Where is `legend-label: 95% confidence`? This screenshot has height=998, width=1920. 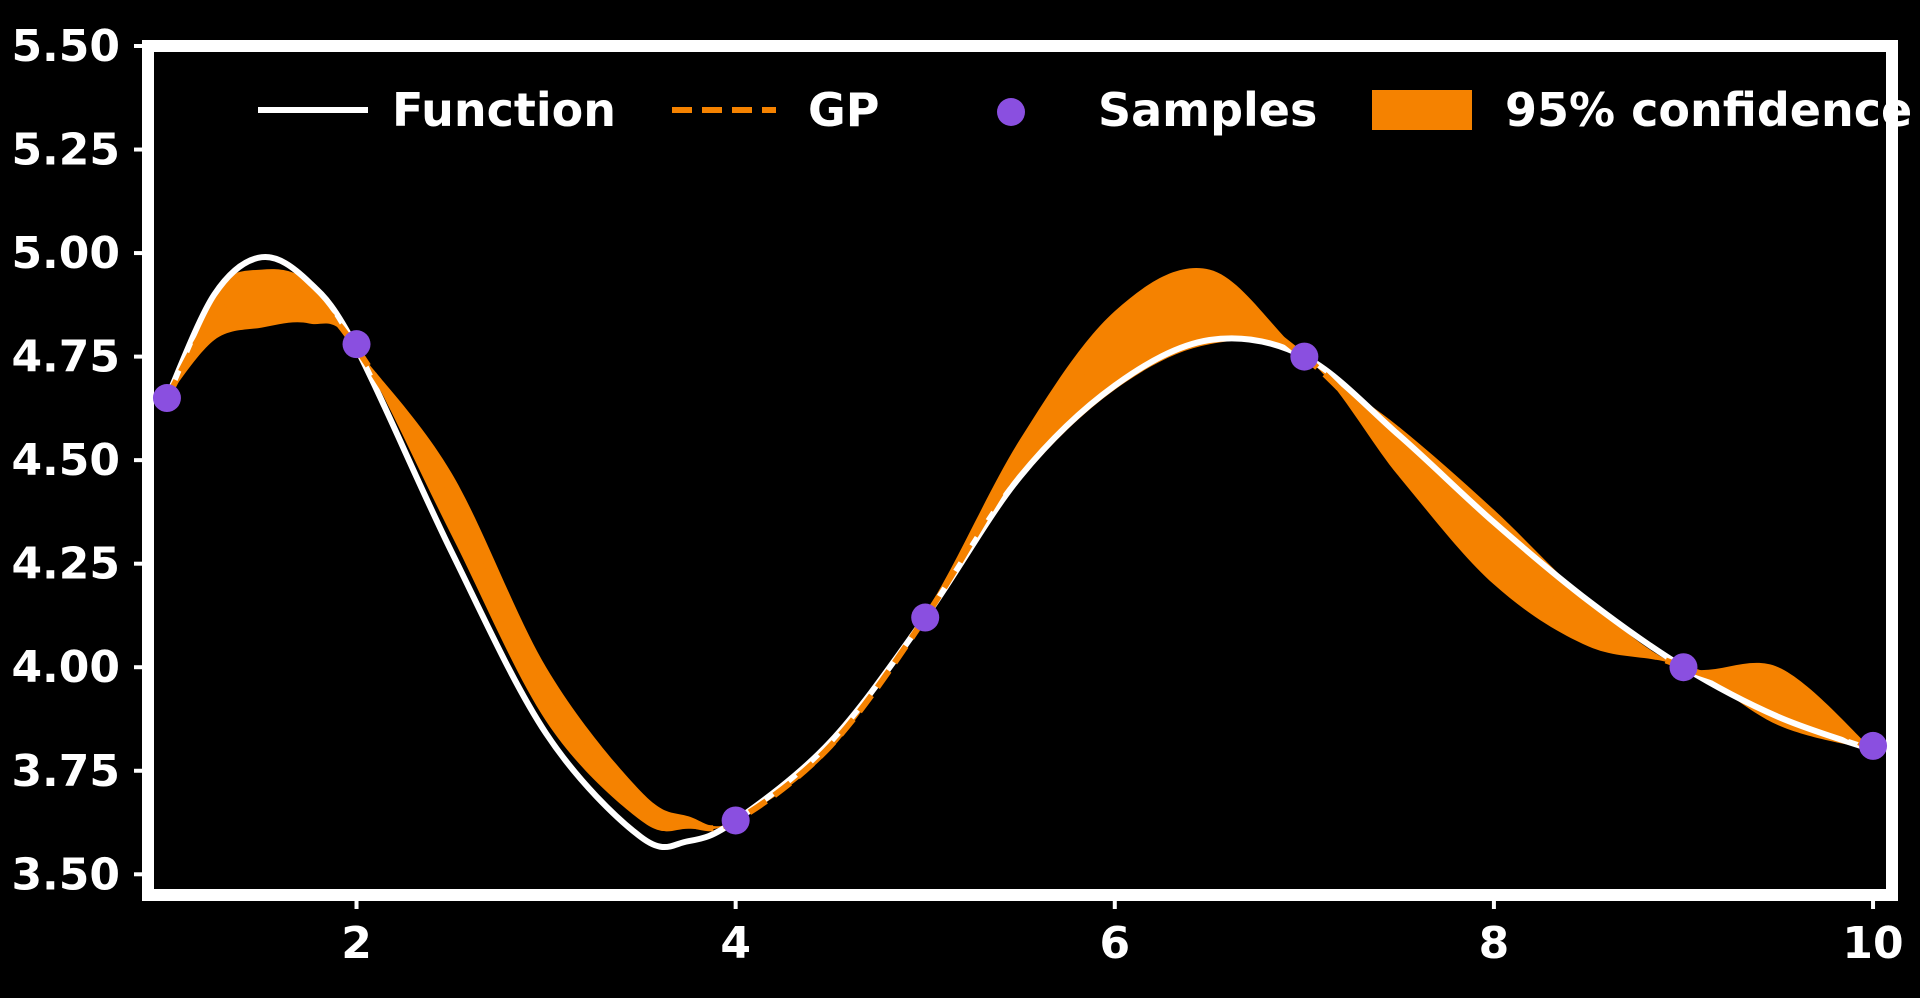 legend-label: 95% confidence is located at coordinates (1708, 110).